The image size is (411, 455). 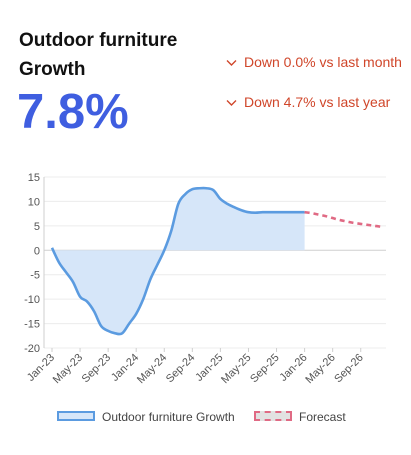 What do you see at coordinates (322, 417) in the screenshot?
I see `legend-label-forecast: Forecast` at bounding box center [322, 417].